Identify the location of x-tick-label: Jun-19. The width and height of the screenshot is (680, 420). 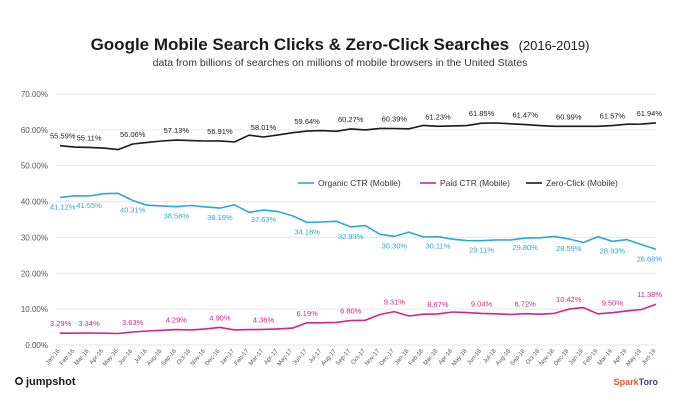
(649, 357).